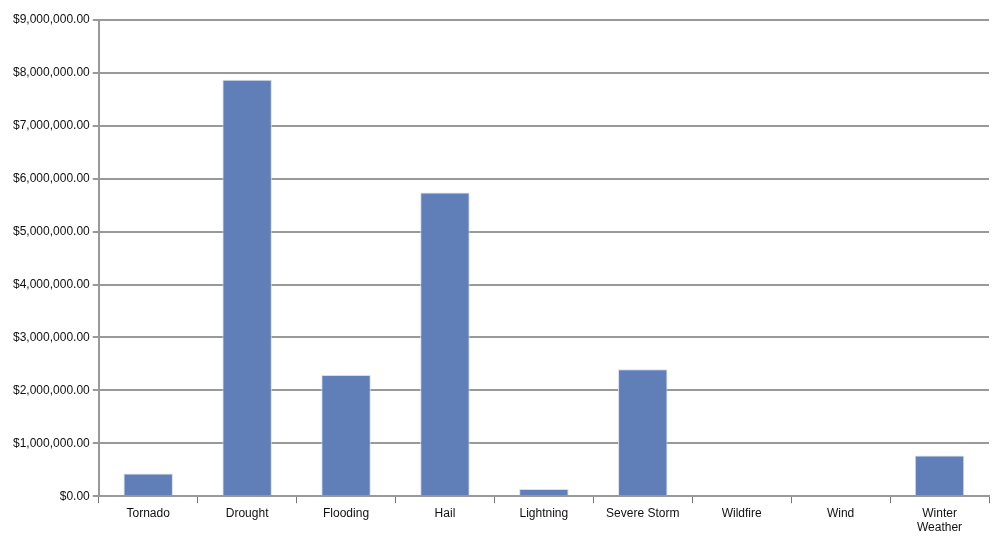 The height and width of the screenshot is (548, 1001). Describe the element at coordinates (51, 125) in the screenshot. I see `y-tick-label: $7,000,000.00` at that location.